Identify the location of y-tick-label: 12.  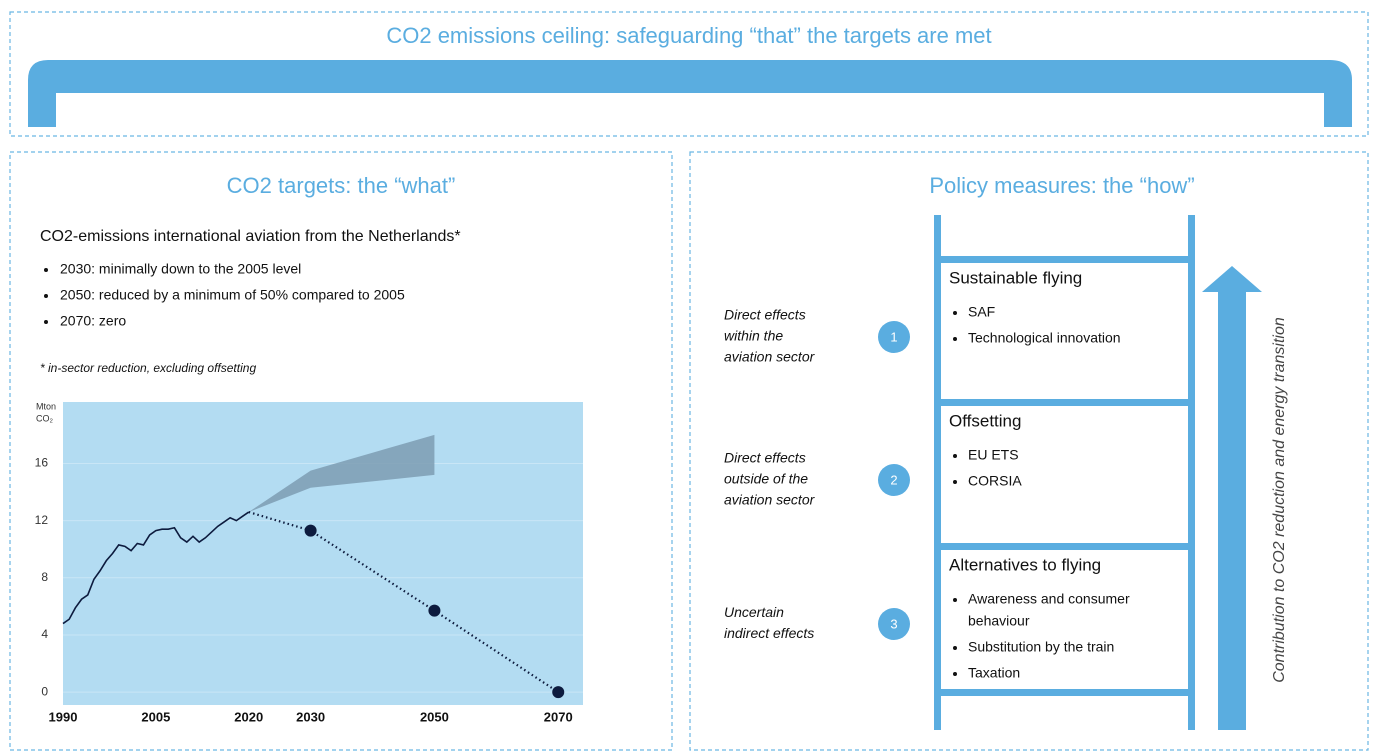
(42, 520).